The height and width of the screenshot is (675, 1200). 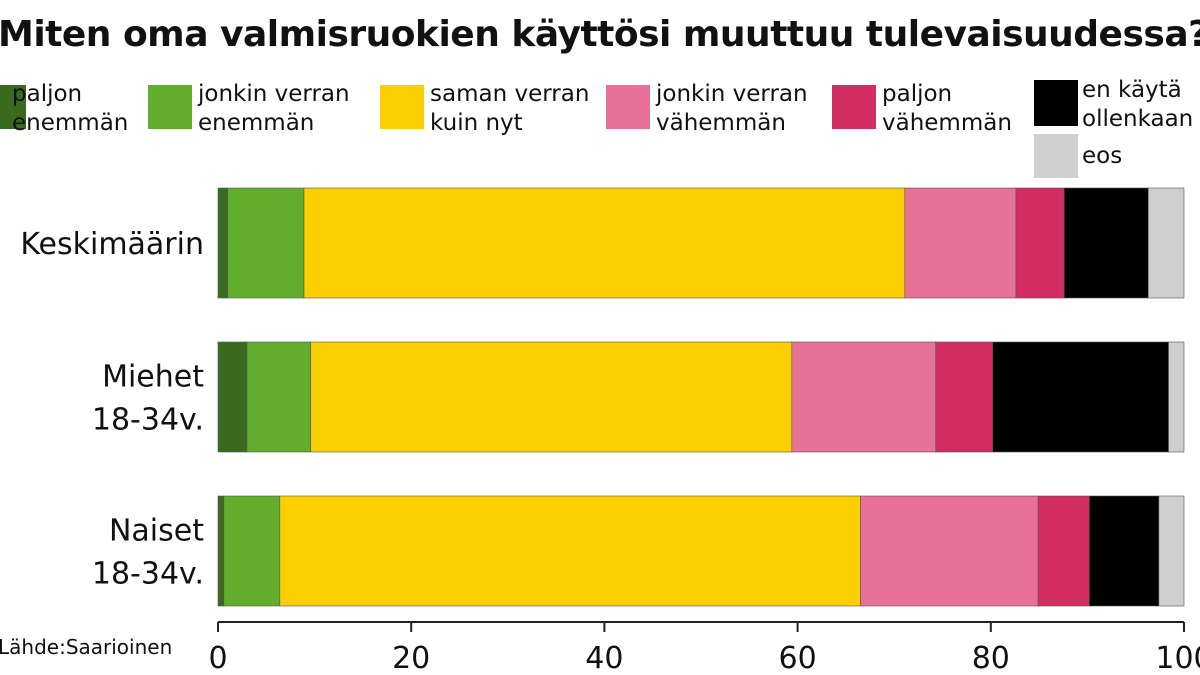 I want to click on category-label: Keskimäärin, so click(x=112, y=244).